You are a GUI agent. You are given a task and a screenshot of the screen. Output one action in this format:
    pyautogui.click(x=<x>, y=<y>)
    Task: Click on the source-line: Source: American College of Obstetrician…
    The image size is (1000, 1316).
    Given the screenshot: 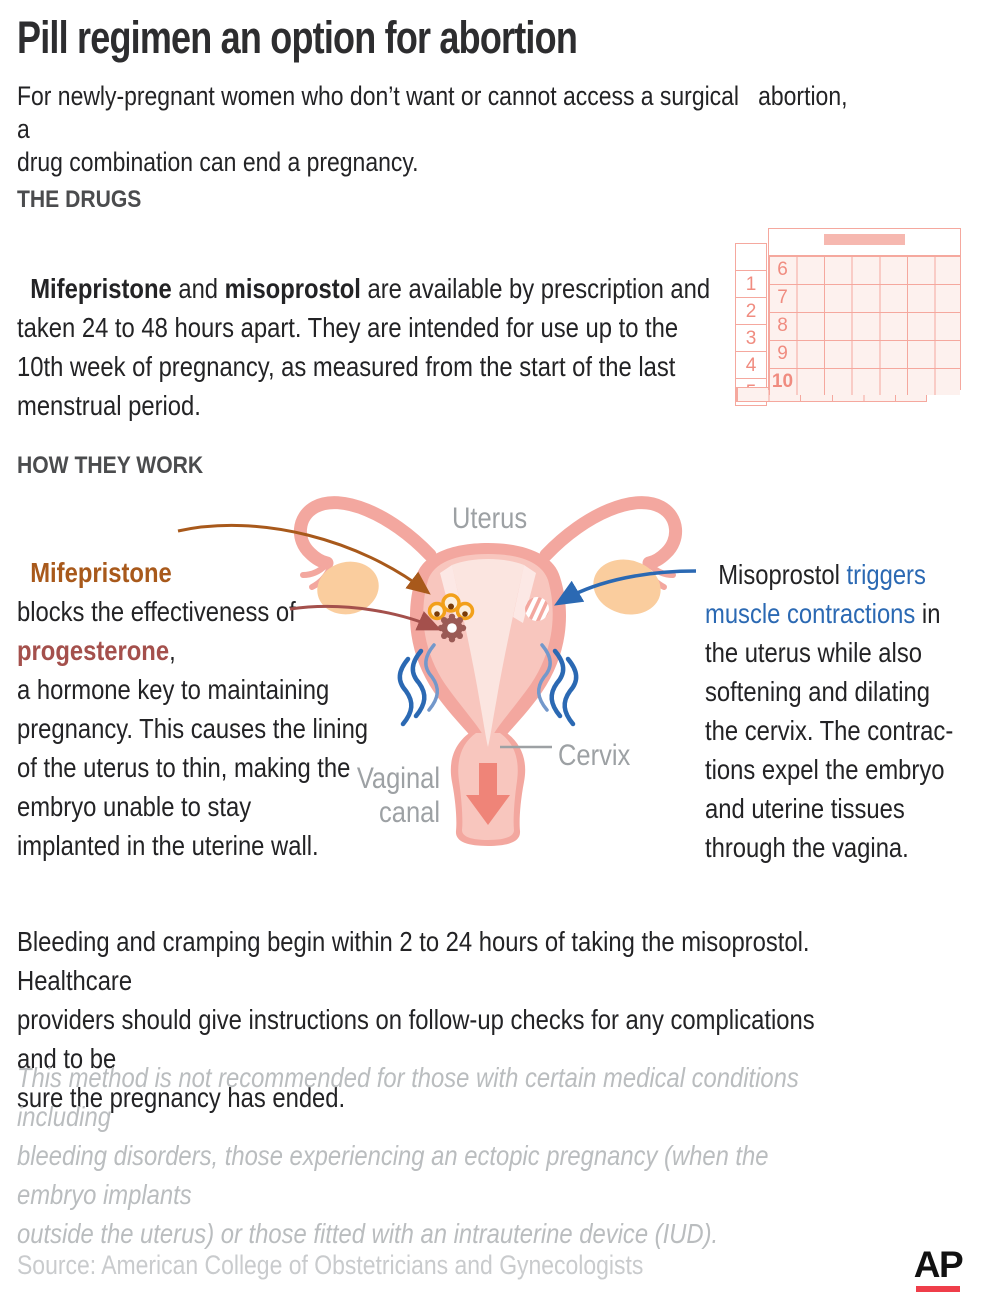 What is the action you would take?
    pyautogui.click(x=330, y=1265)
    